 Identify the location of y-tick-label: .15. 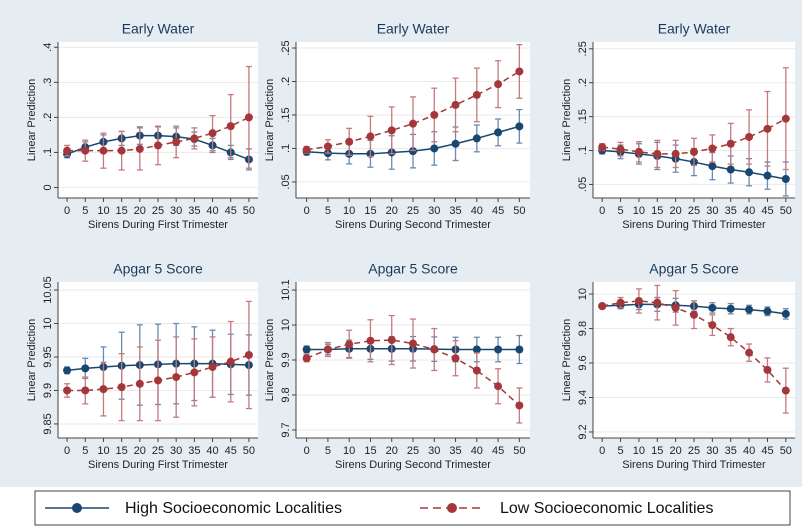
(583, 116).